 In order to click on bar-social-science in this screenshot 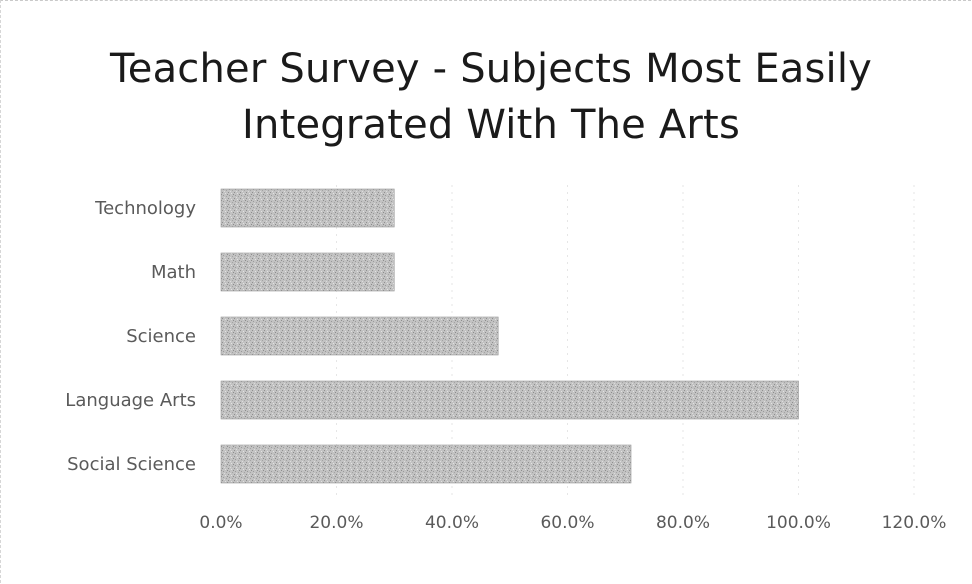, I will do `click(426, 464)`.